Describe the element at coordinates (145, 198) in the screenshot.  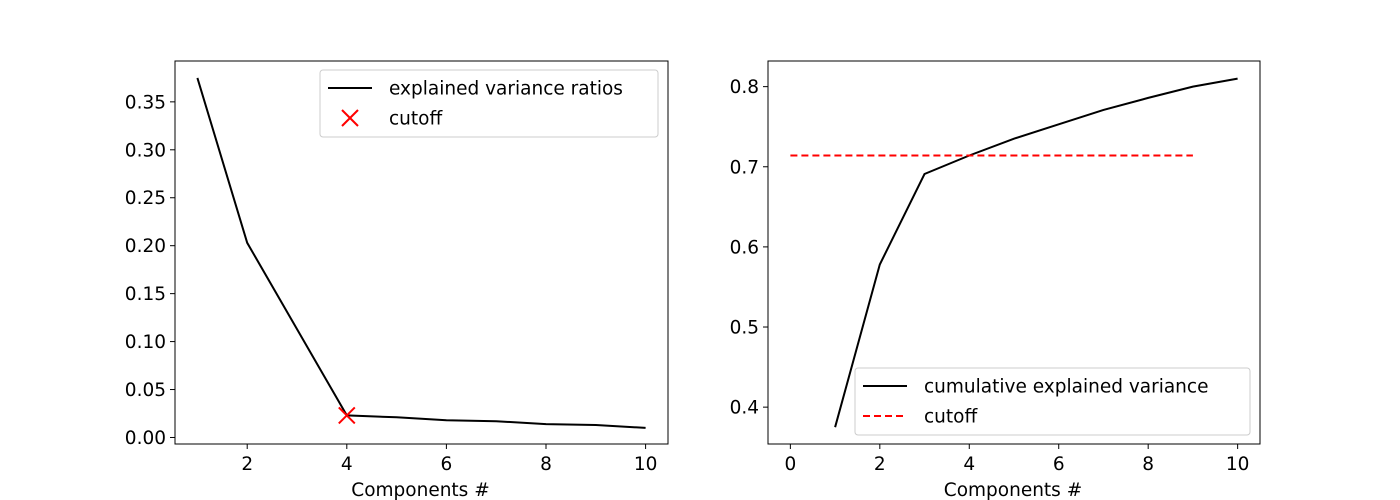
I see `y-tick-label: 0.25` at that location.